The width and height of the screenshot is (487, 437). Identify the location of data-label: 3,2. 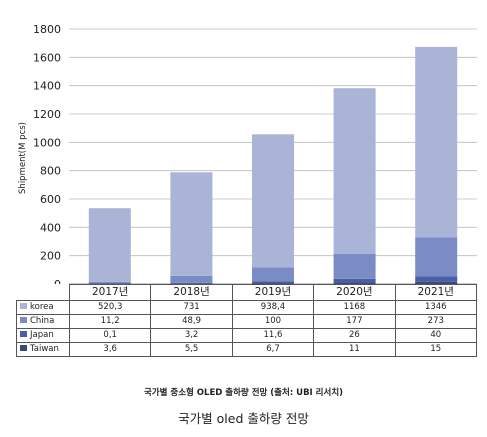
(191, 335).